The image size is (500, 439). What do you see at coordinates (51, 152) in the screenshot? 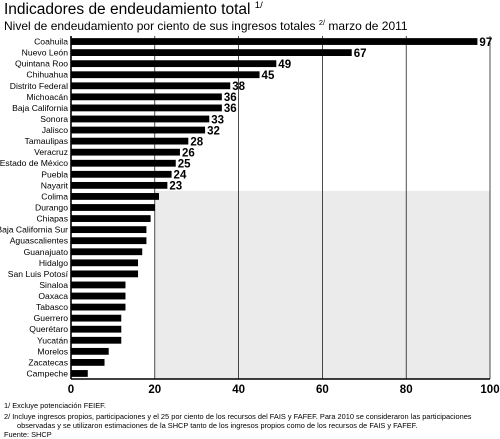
I see `category-label: Veracruz` at bounding box center [51, 152].